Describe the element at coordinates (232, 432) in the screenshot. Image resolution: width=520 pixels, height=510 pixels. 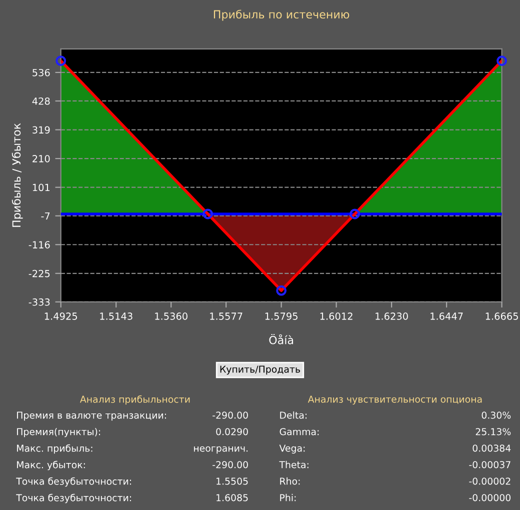
I see `text: 0.0290` at that location.